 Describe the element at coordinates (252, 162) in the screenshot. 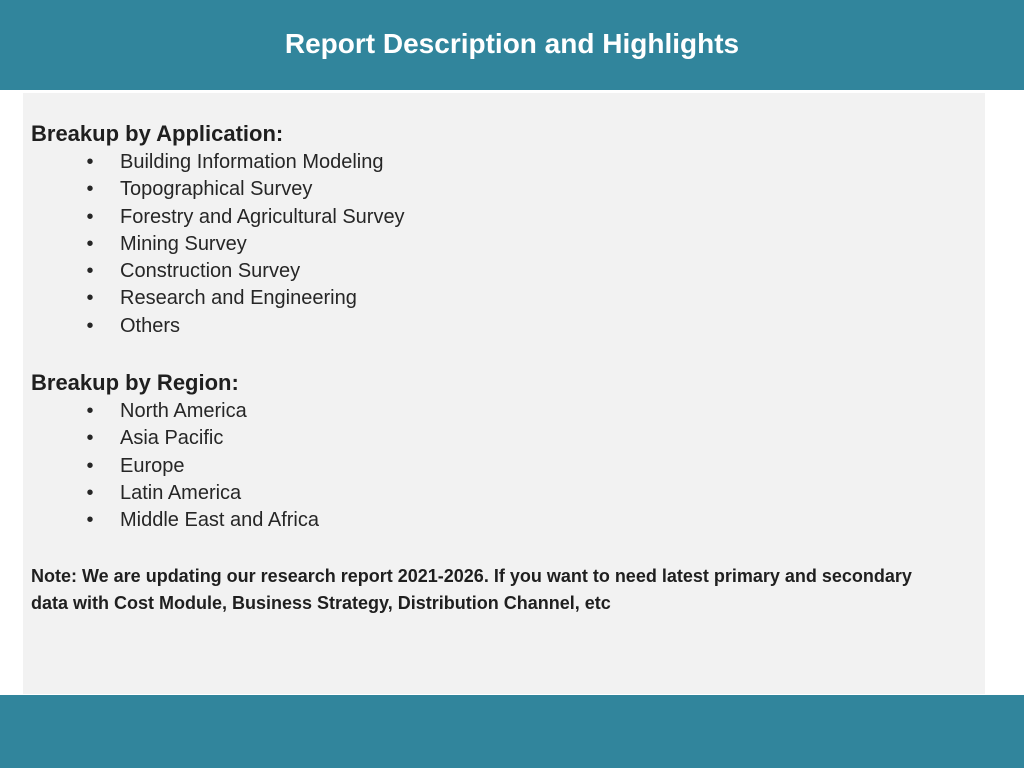

I see `list-item-label: Building Information Modeling` at that location.